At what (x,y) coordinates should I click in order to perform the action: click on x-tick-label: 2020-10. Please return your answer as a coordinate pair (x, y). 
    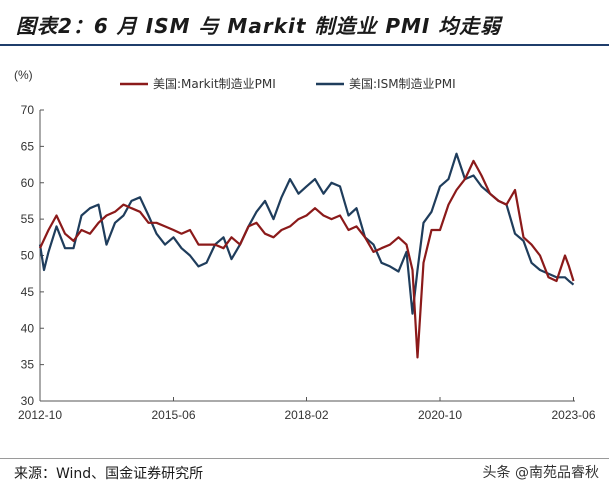
    Looking at the image, I should click on (440, 415).